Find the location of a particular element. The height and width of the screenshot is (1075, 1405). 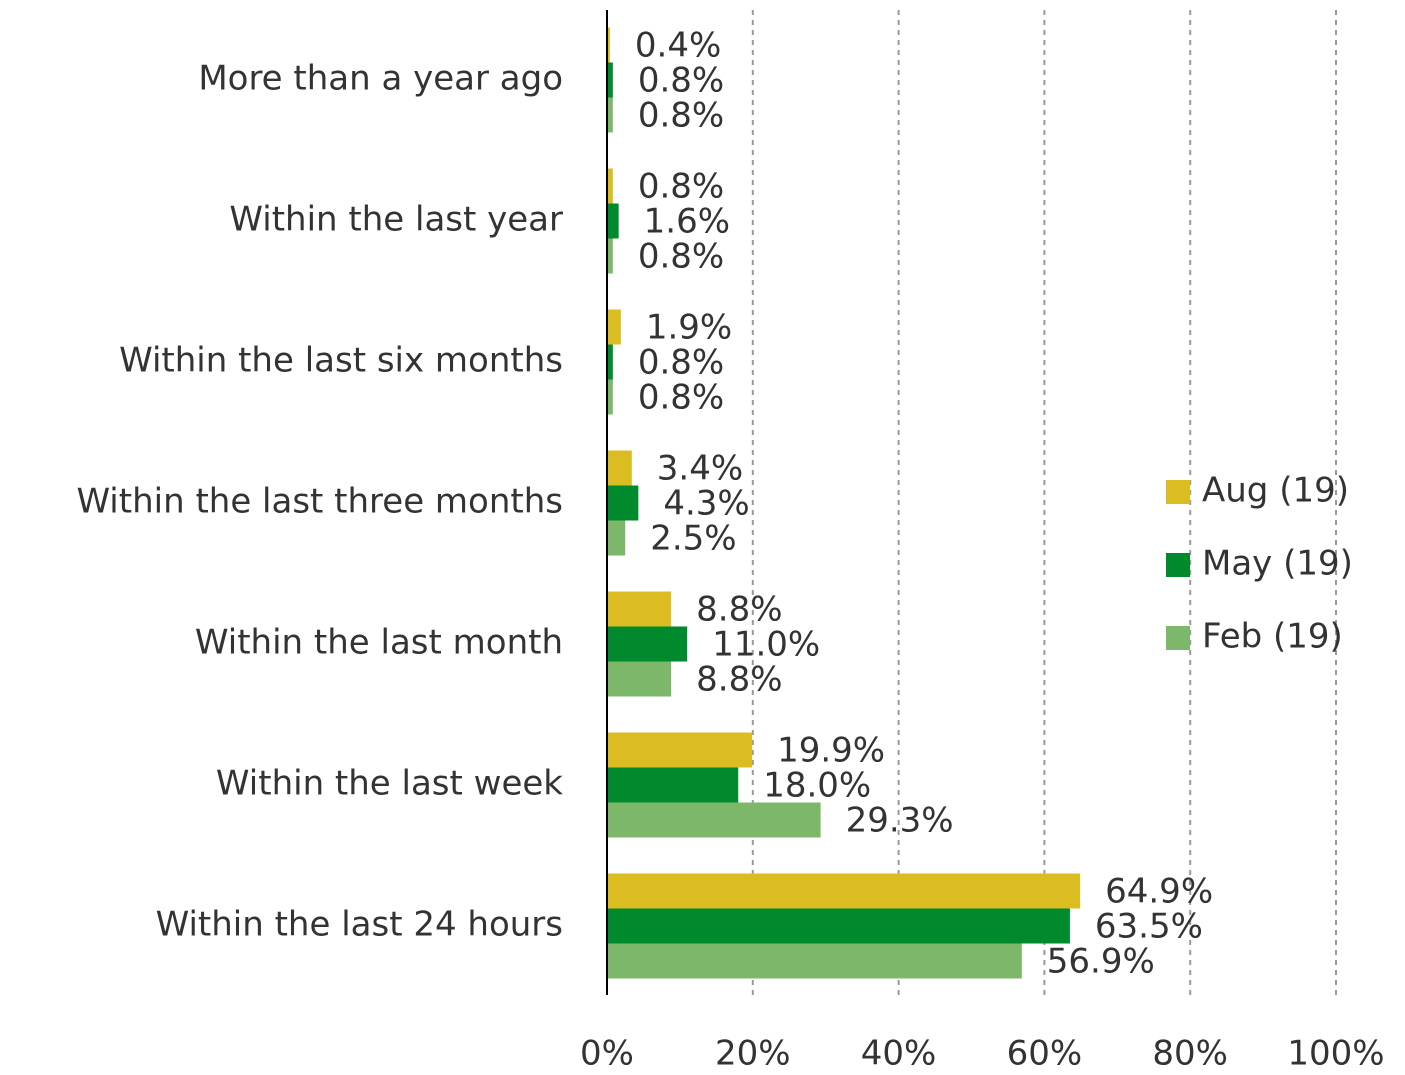

value-label: 63.5% is located at coordinates (1149, 927).